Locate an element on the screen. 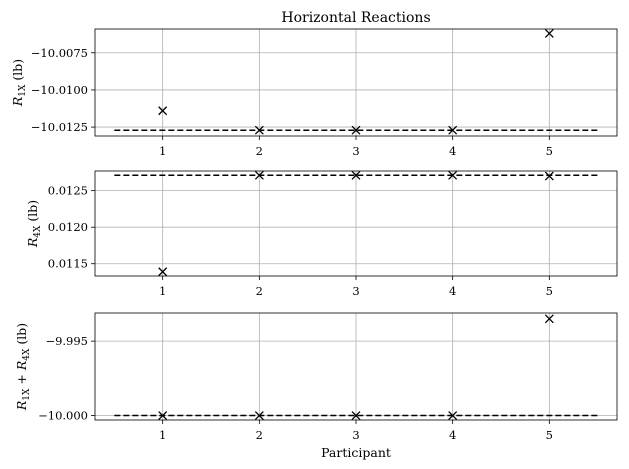 This screenshot has width=629, height=469. y-tick-label-1: 0.0125 is located at coordinates (68, 191).